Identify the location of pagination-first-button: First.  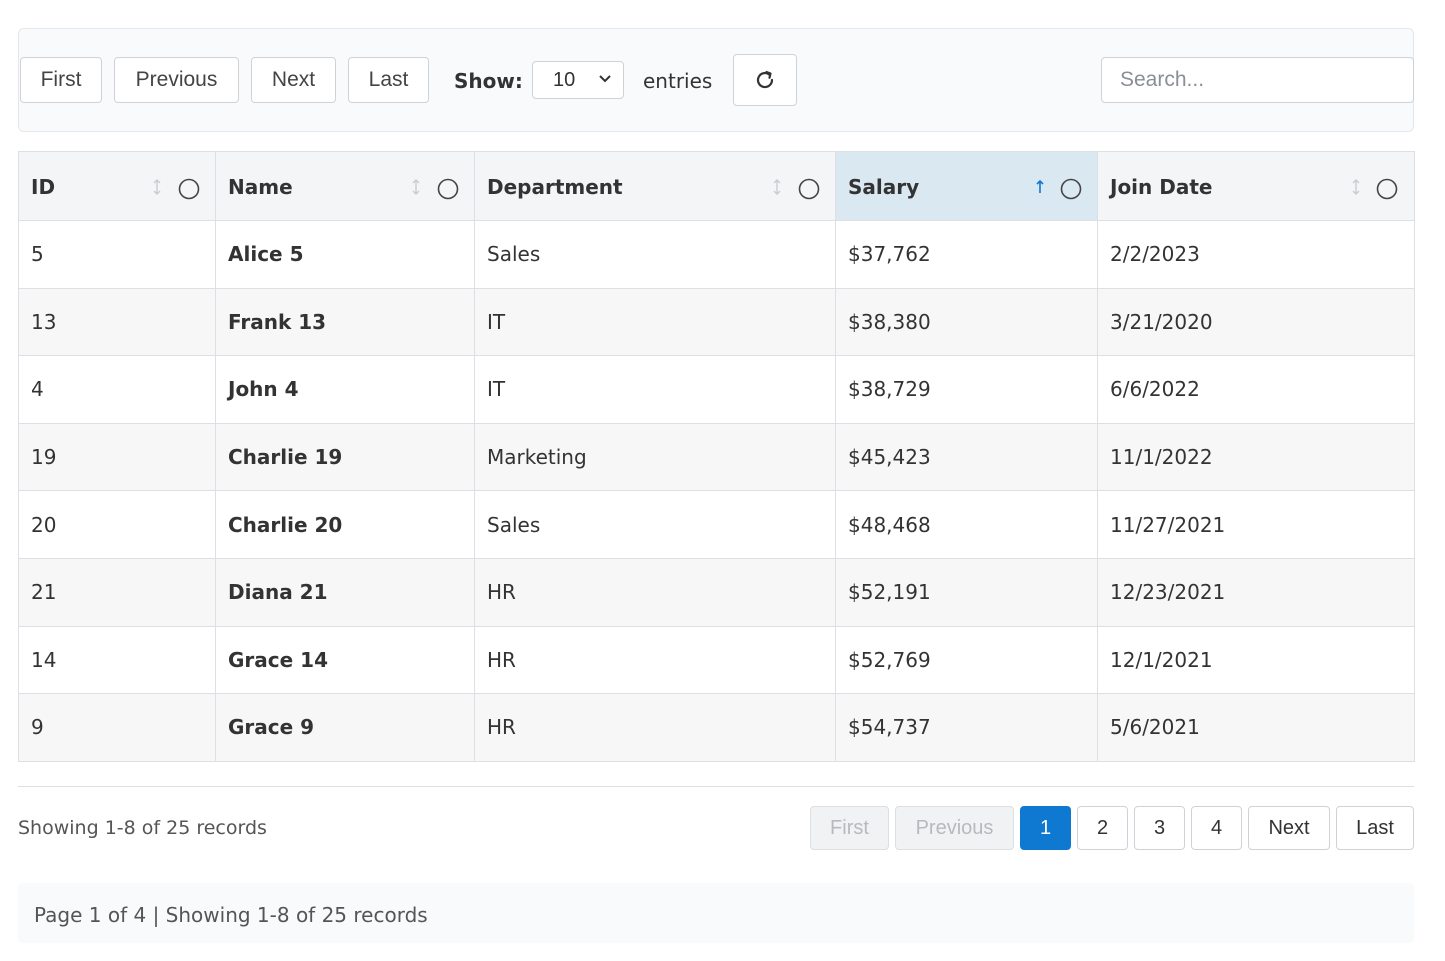
(849, 828).